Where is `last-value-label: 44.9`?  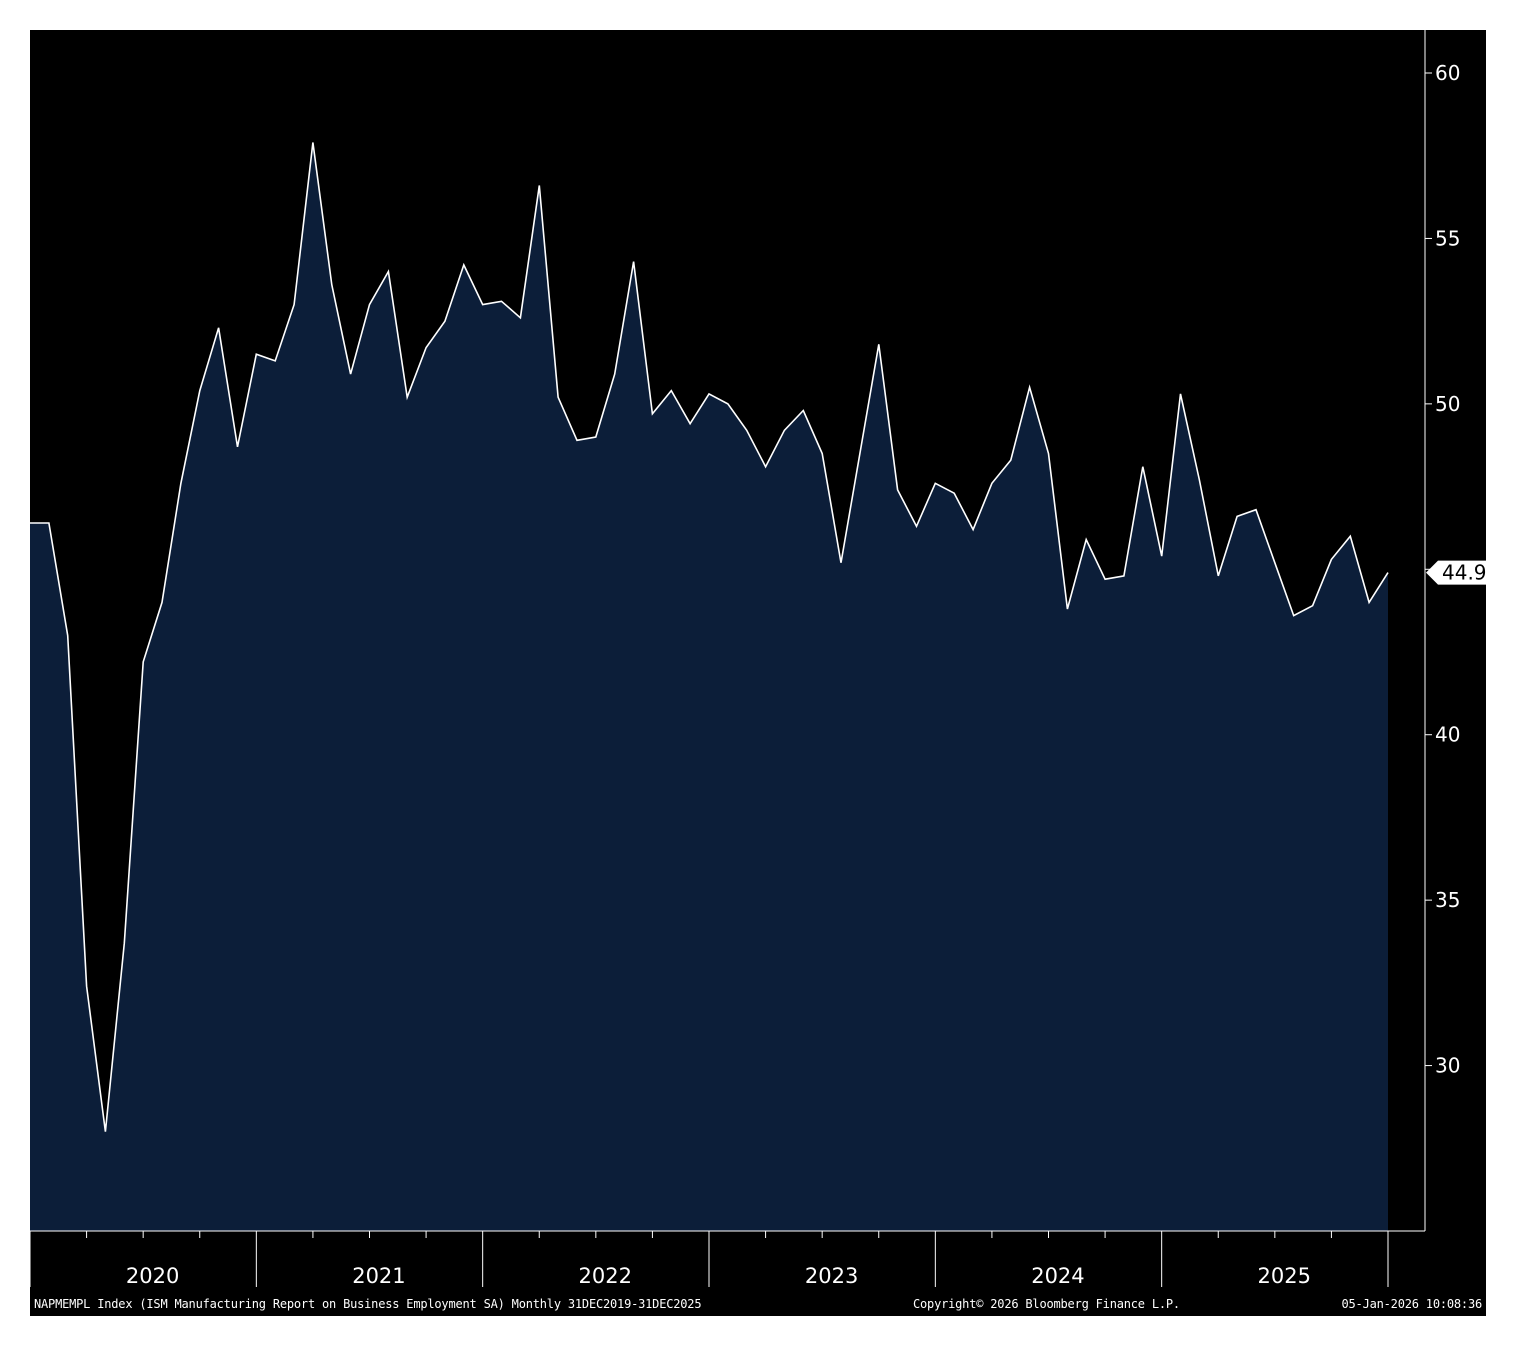
last-value-label: 44.9 is located at coordinates (1464, 573).